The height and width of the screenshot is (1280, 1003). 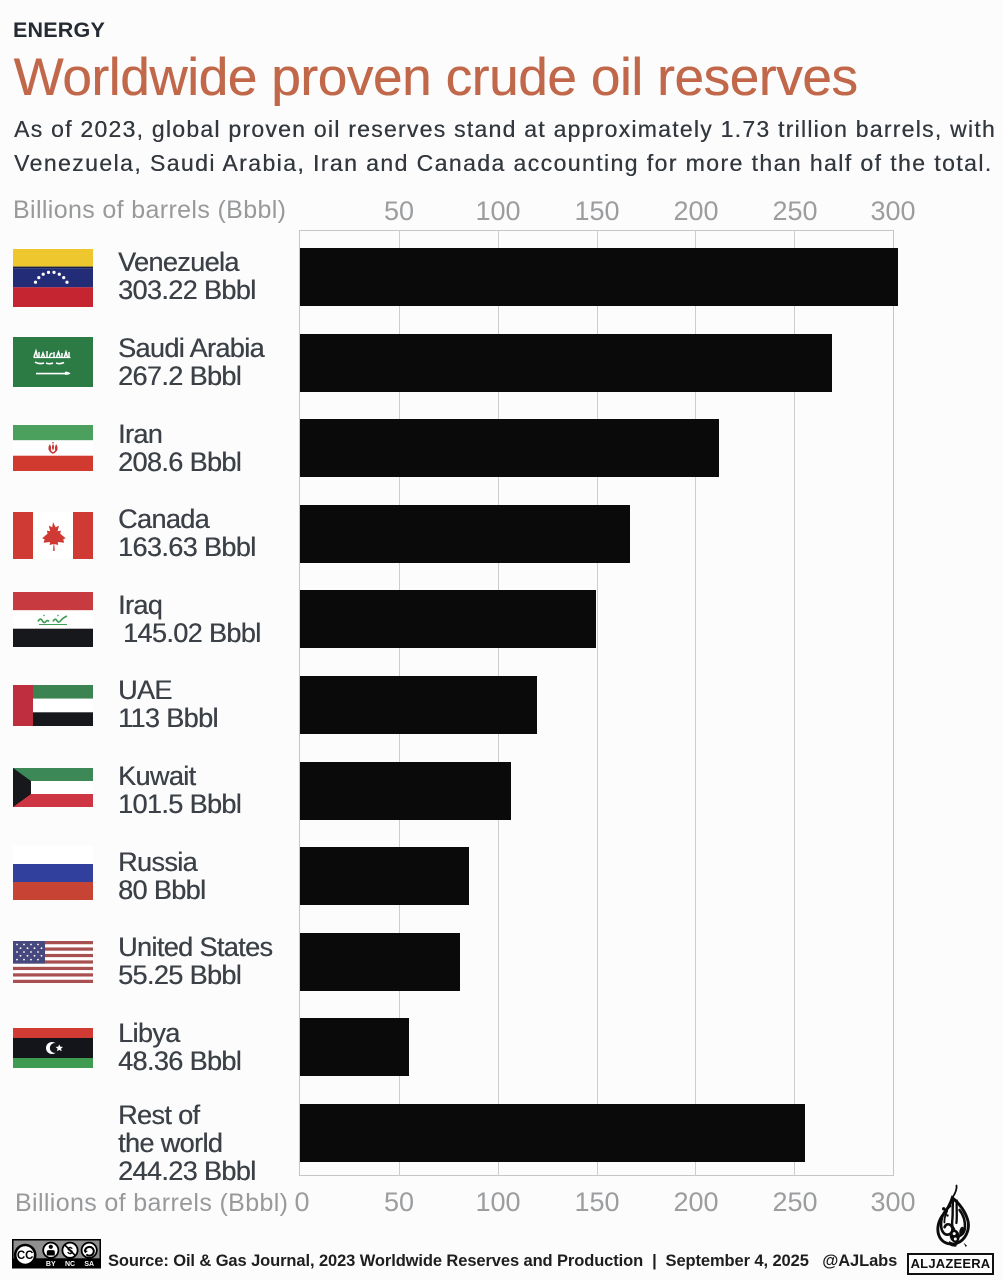 What do you see at coordinates (89, 1264) in the screenshot?
I see `svg-text: SA` at bounding box center [89, 1264].